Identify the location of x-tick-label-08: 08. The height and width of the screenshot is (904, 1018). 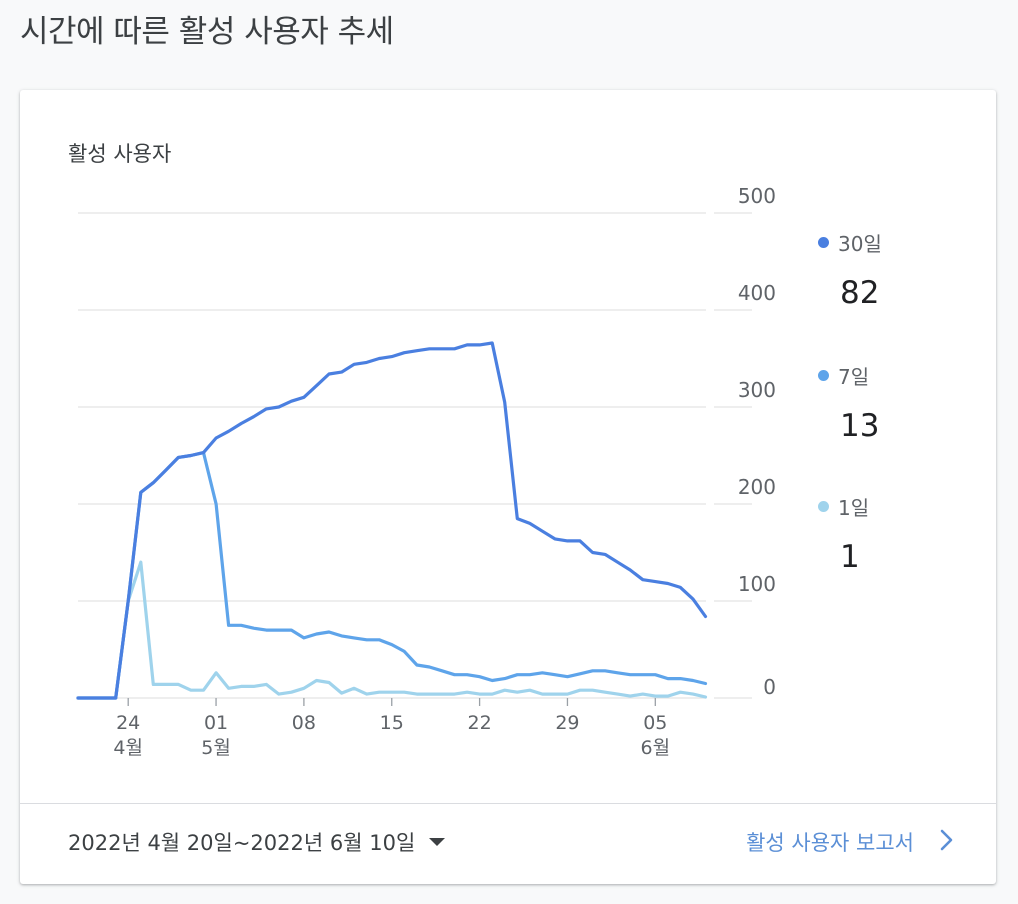
(304, 723).